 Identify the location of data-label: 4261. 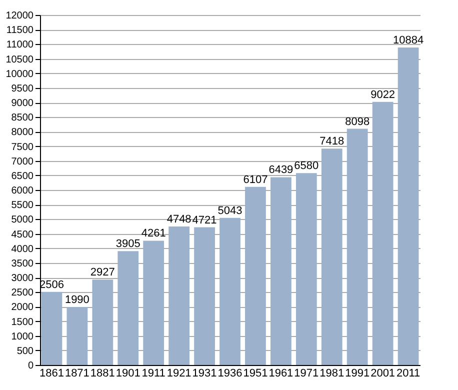
(153, 234).